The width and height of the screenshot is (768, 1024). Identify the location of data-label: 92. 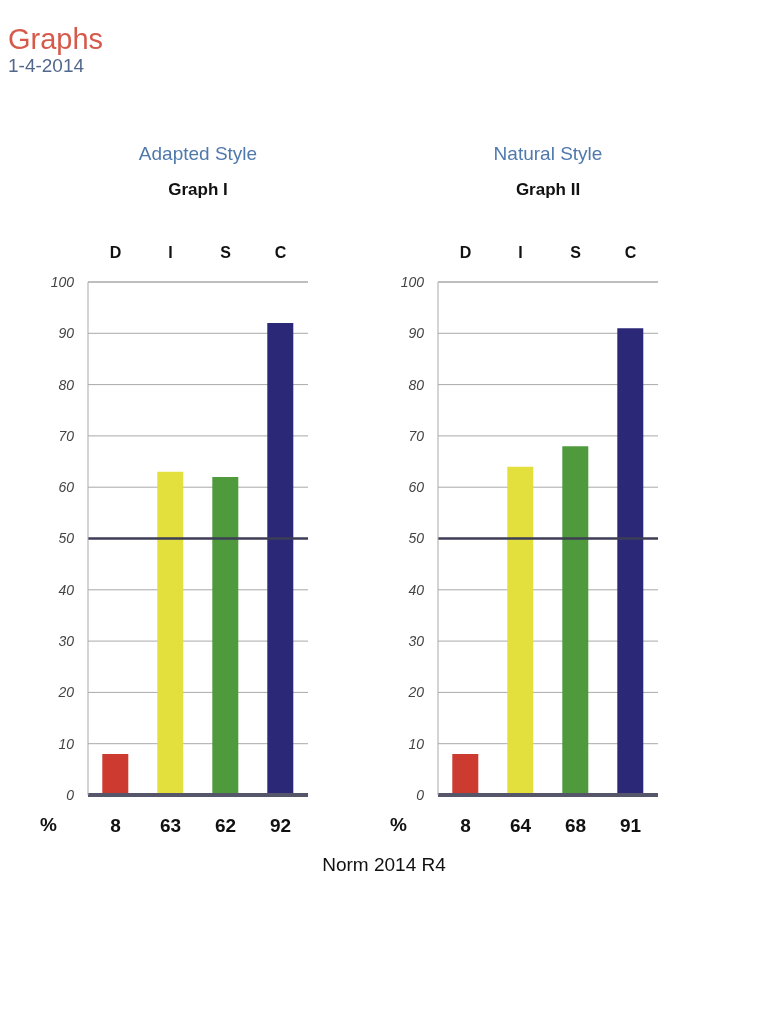
(280, 826).